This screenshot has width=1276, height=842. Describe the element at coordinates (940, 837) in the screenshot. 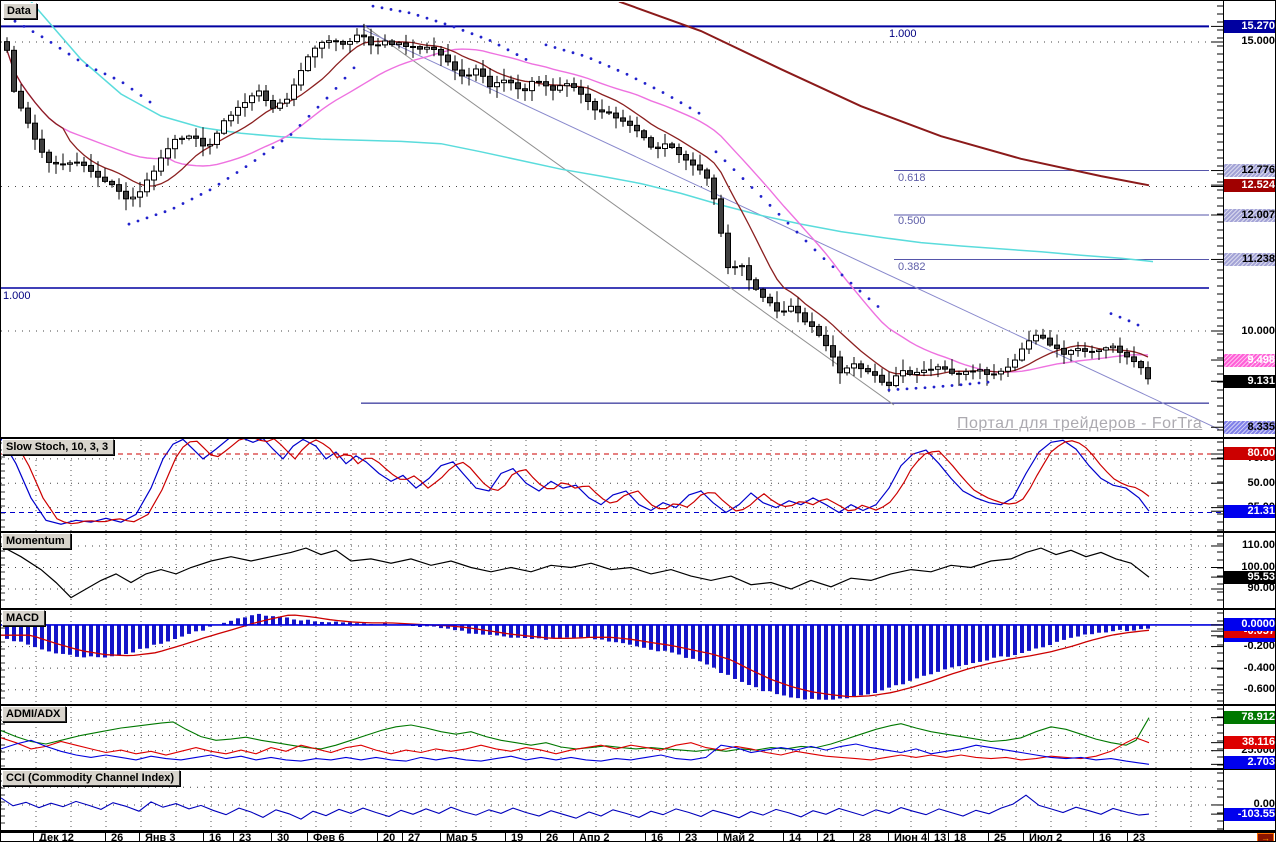

I see `x-axis-date: 13` at that location.